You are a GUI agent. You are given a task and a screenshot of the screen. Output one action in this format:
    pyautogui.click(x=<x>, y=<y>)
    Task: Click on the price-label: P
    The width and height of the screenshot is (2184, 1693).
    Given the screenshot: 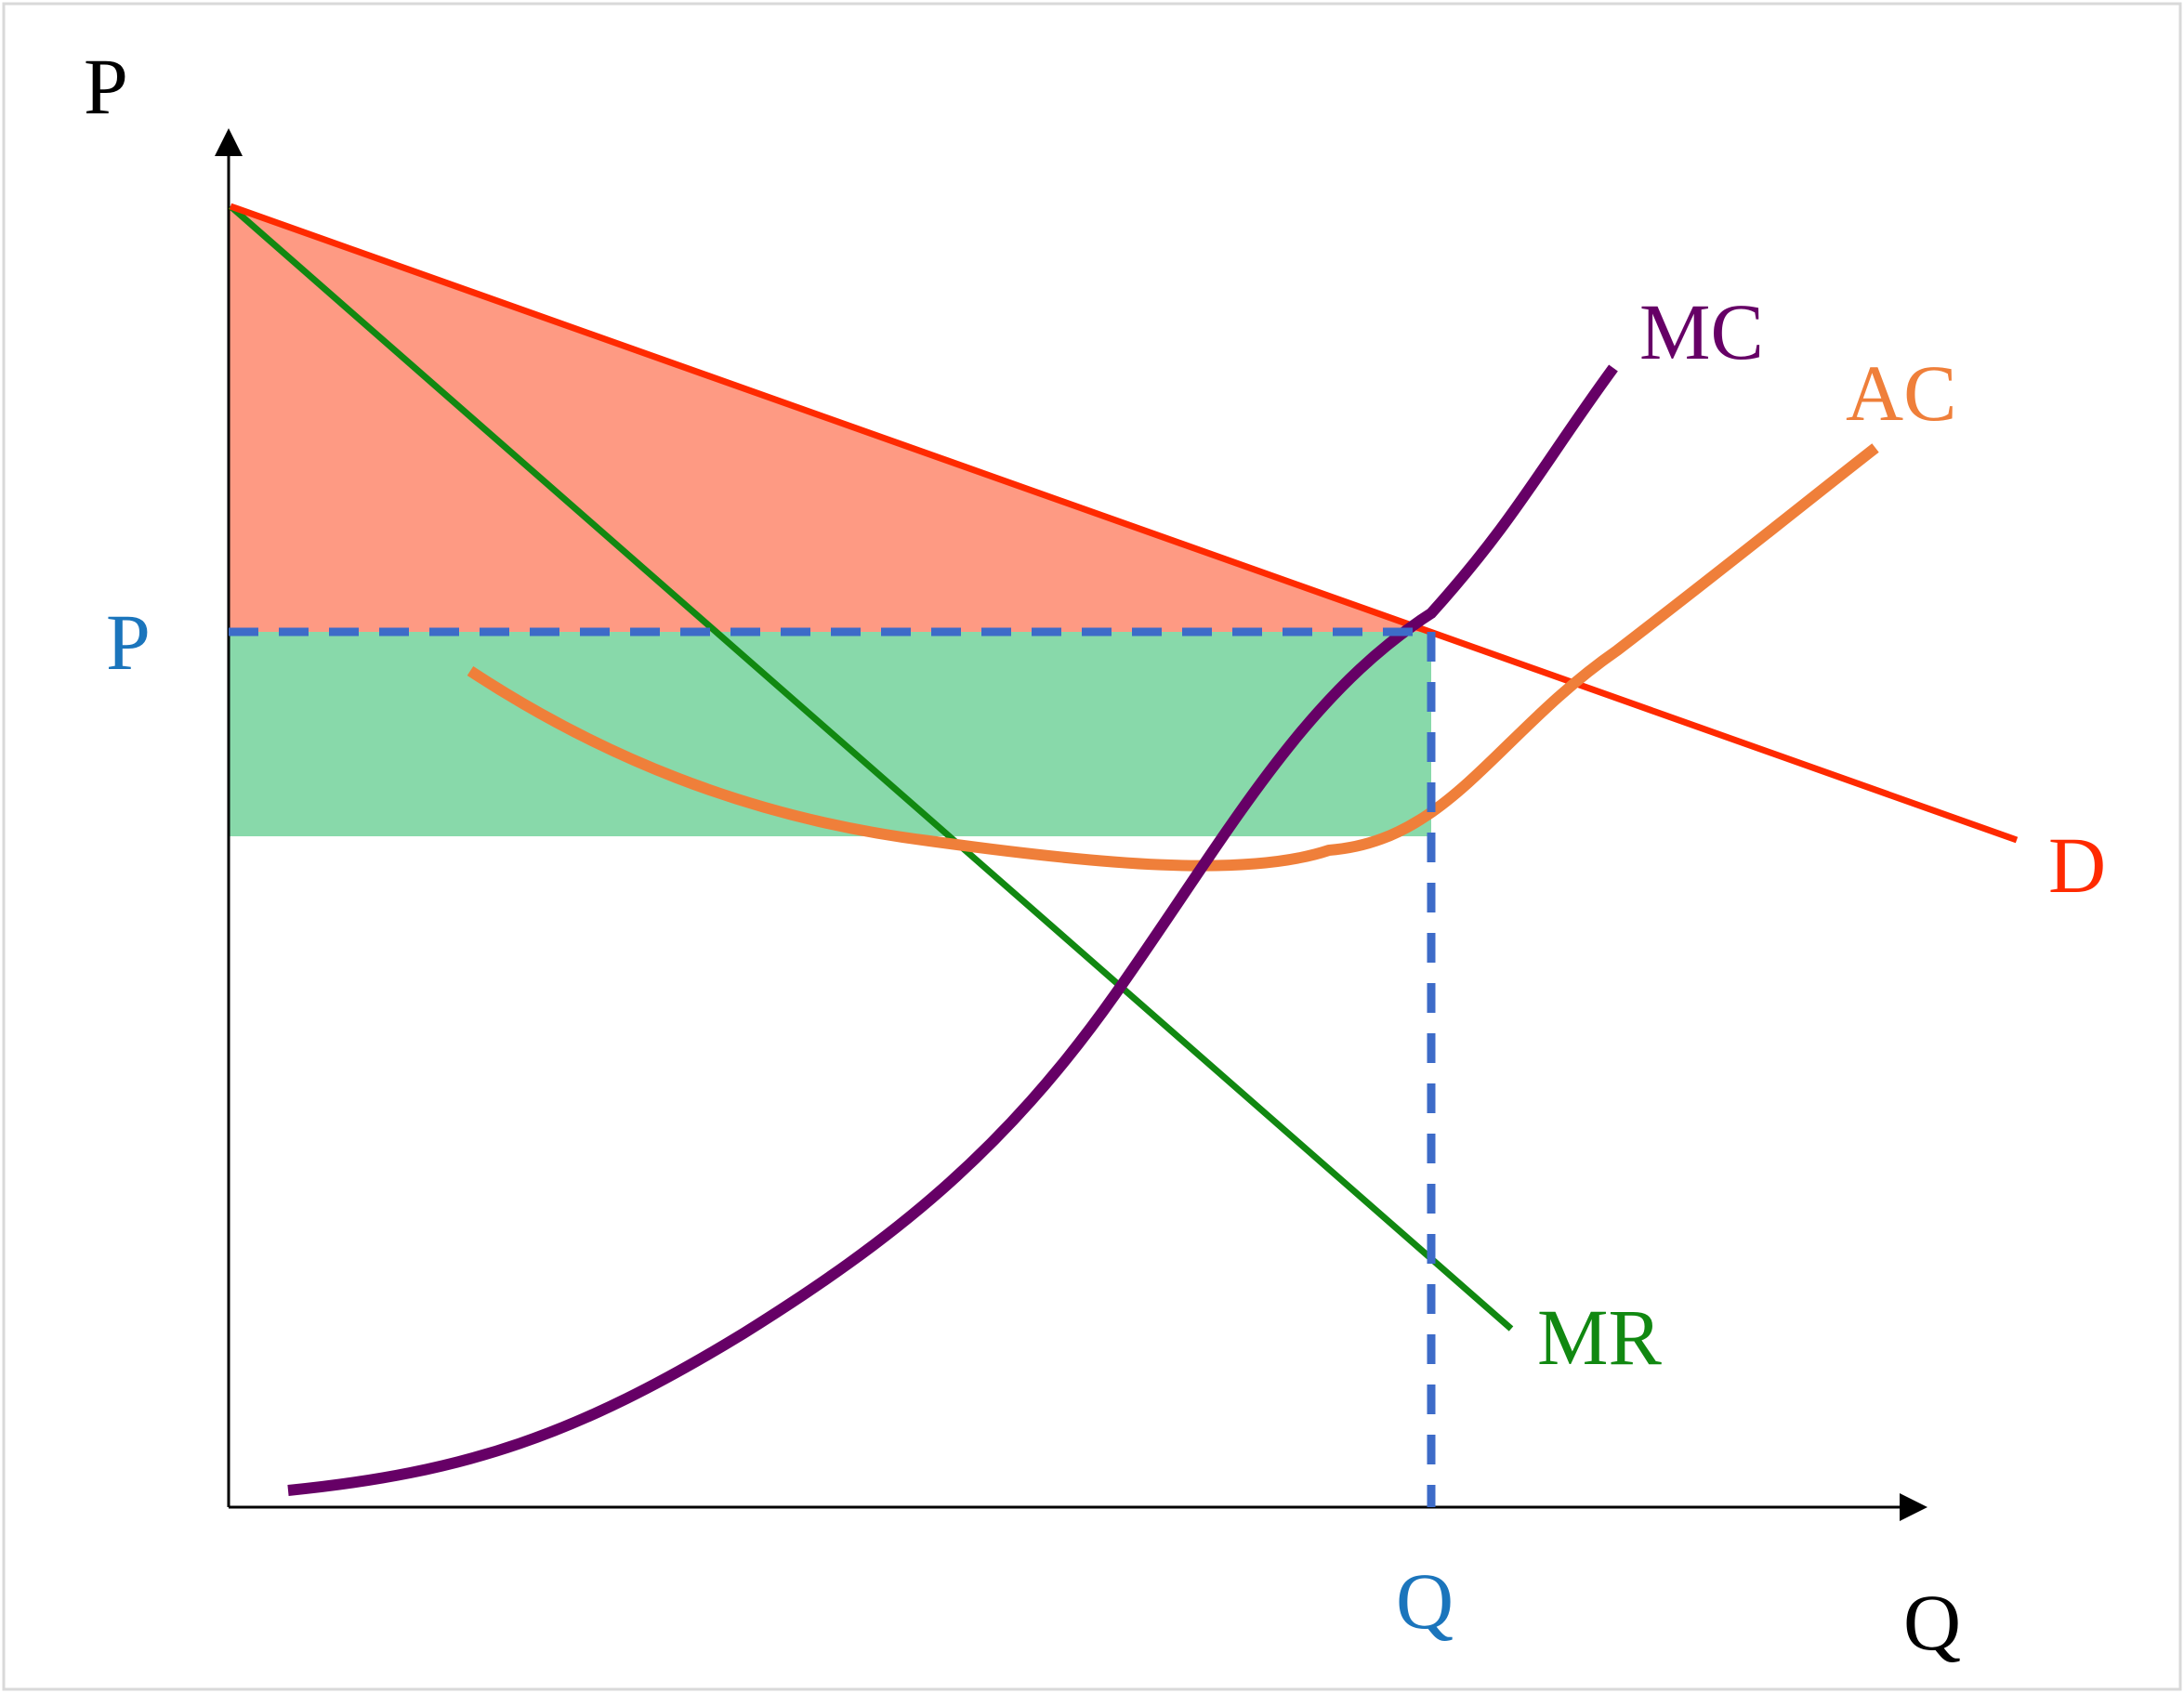 What is the action you would take?
    pyautogui.click(x=128, y=642)
    